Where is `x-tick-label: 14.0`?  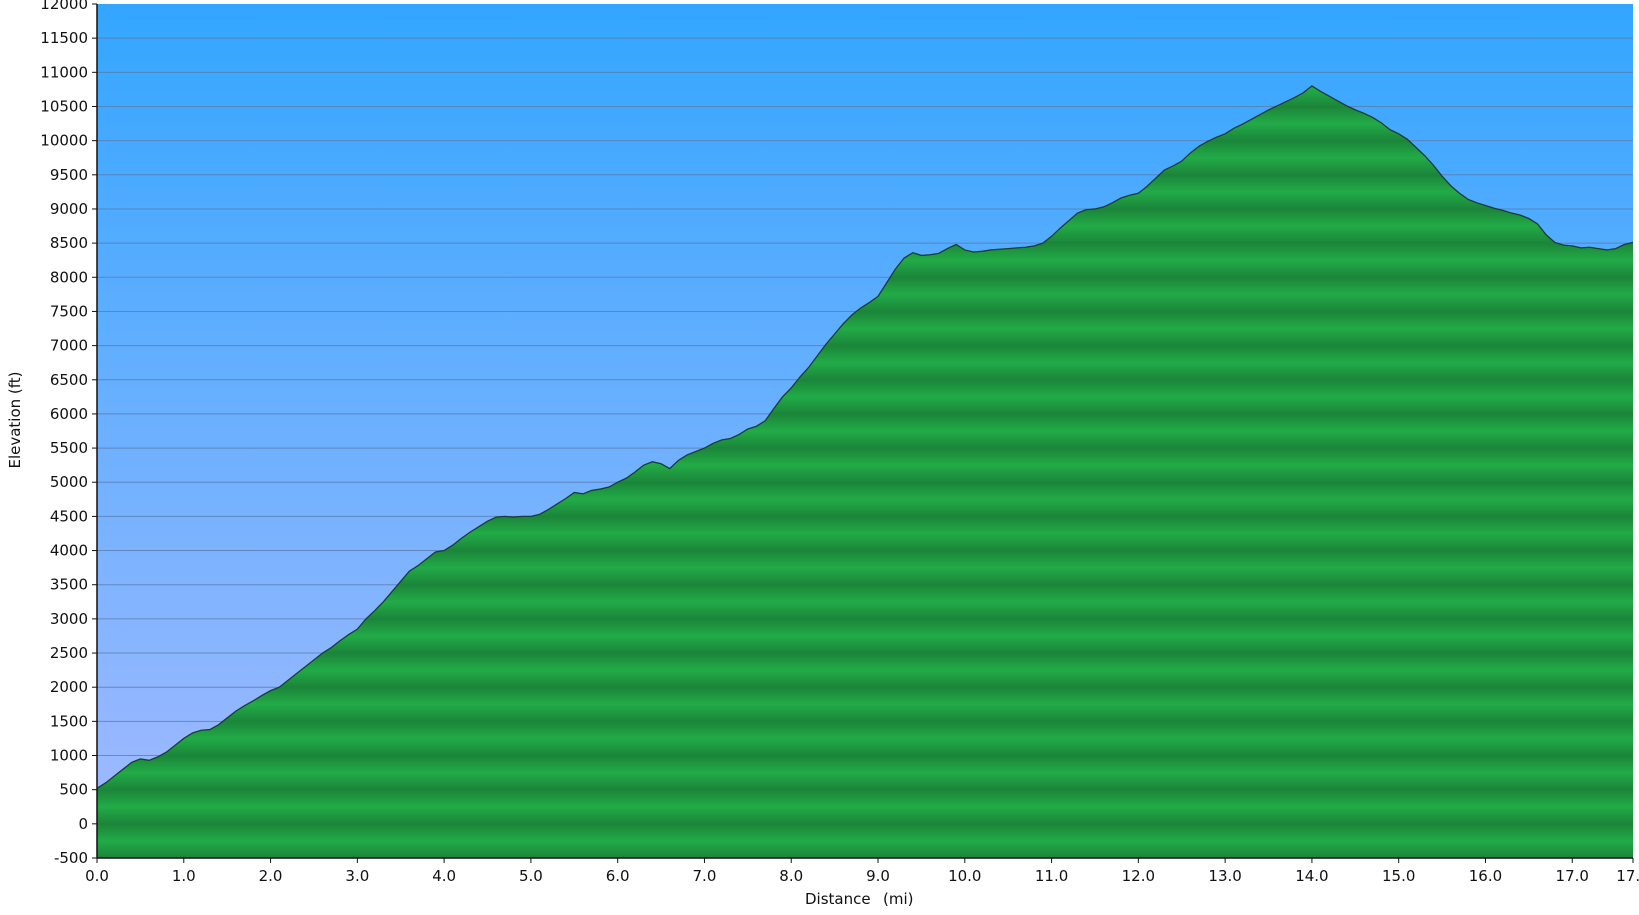 x-tick-label: 14.0 is located at coordinates (1311, 876).